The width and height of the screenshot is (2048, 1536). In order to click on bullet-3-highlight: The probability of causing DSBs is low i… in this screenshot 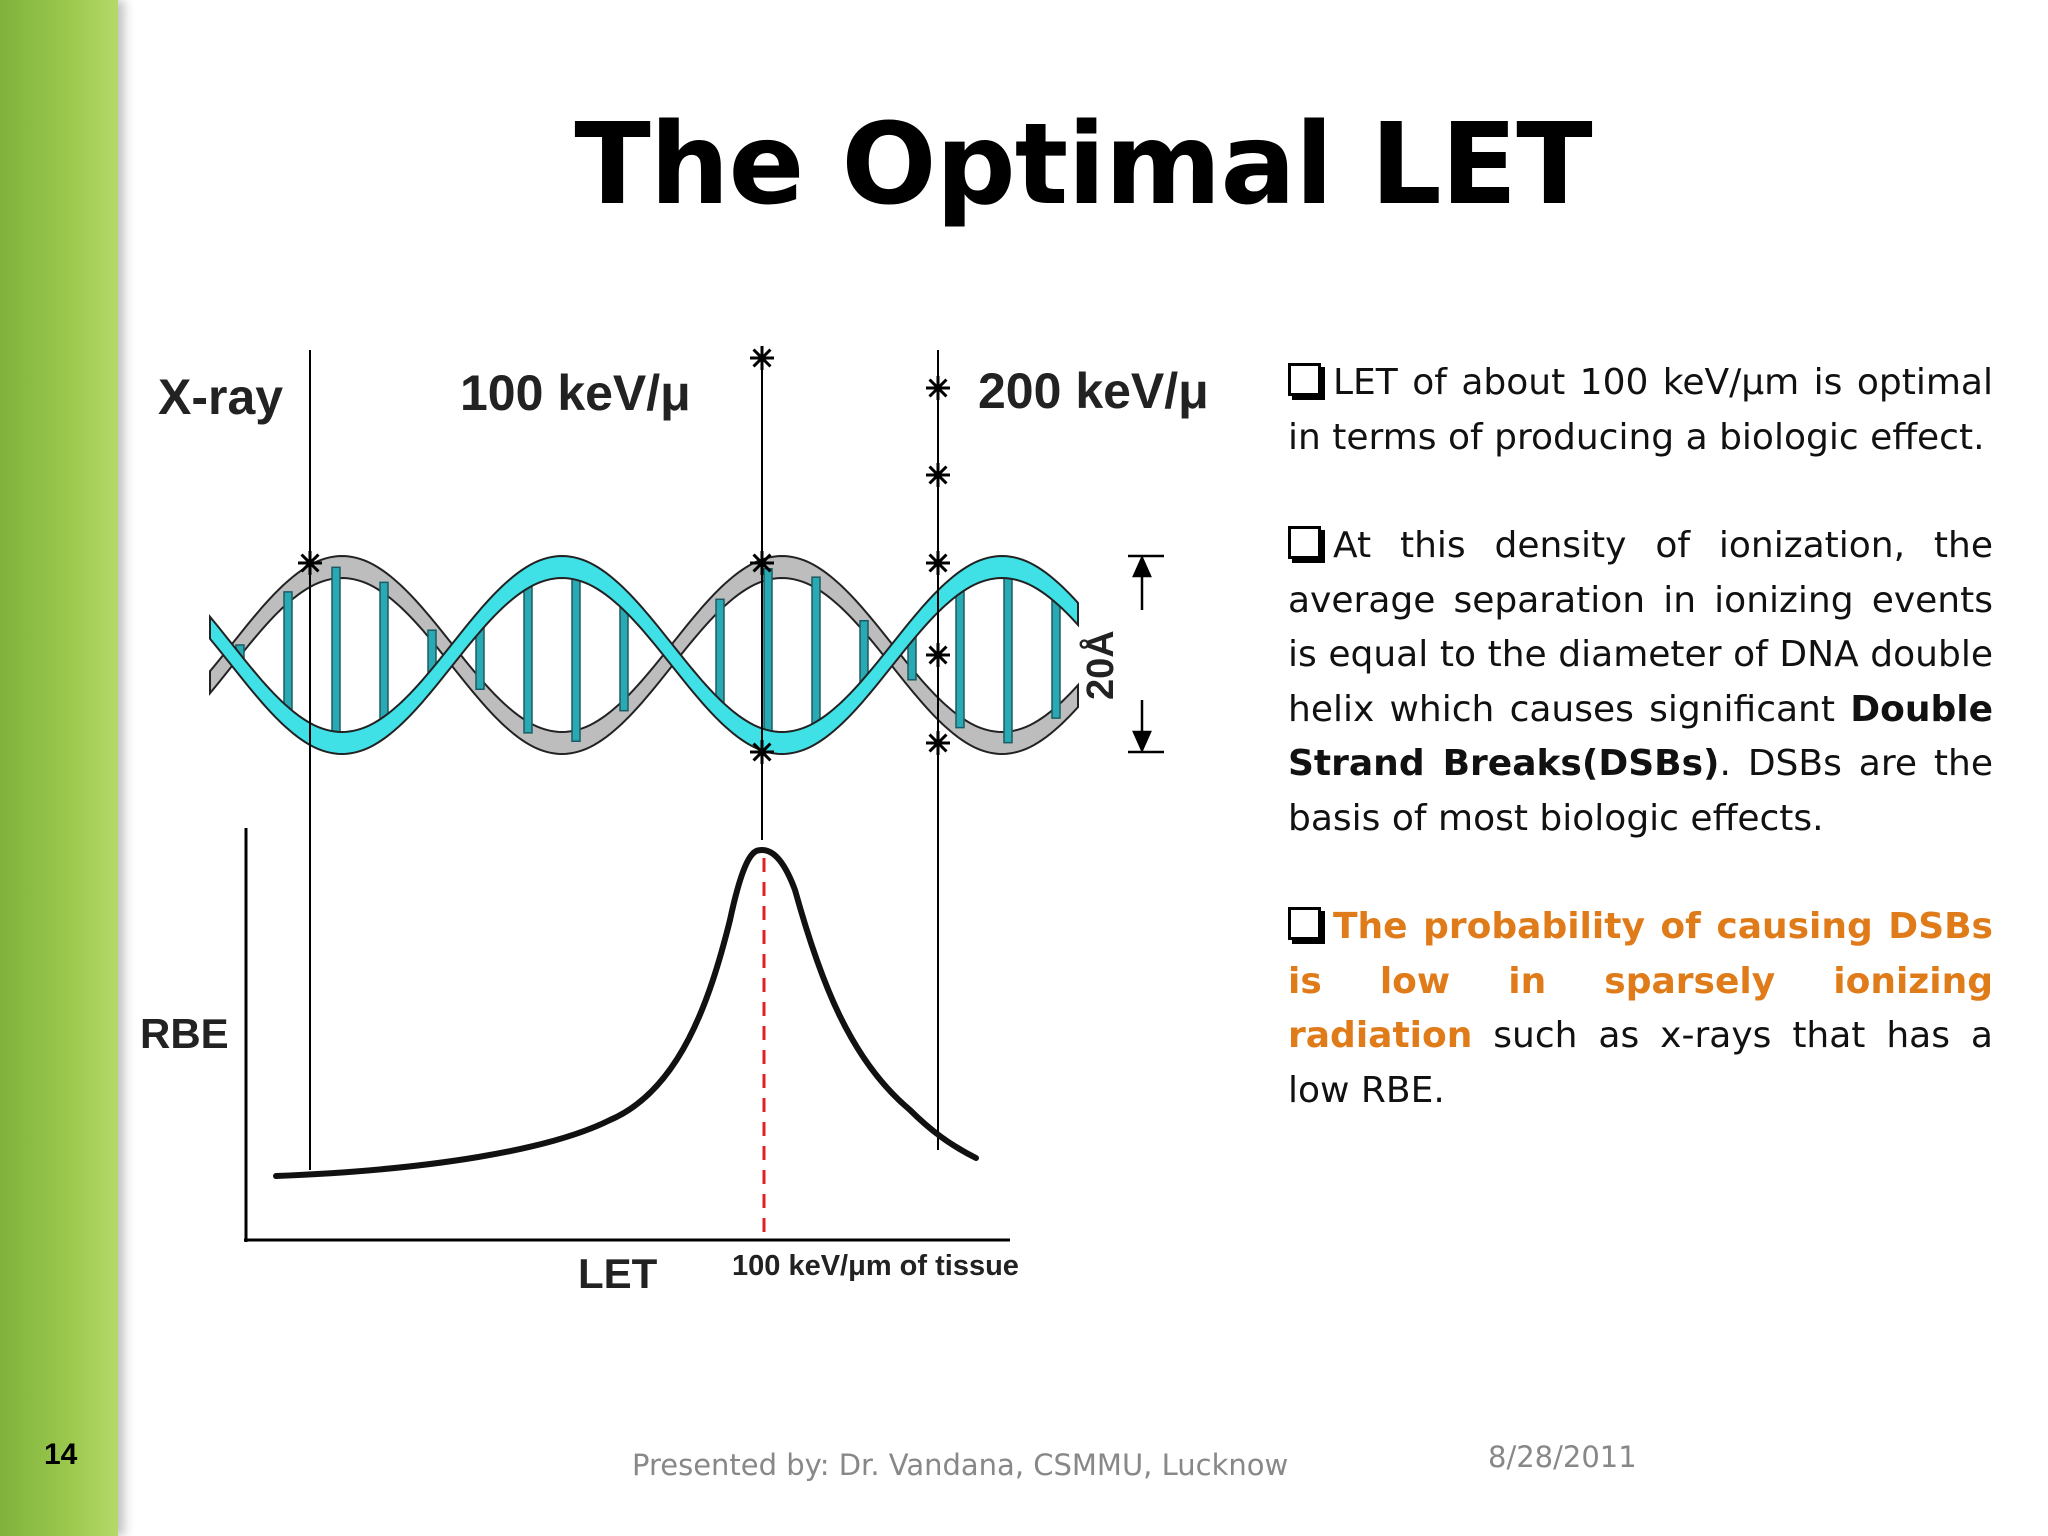, I will do `click(1640, 981)`.